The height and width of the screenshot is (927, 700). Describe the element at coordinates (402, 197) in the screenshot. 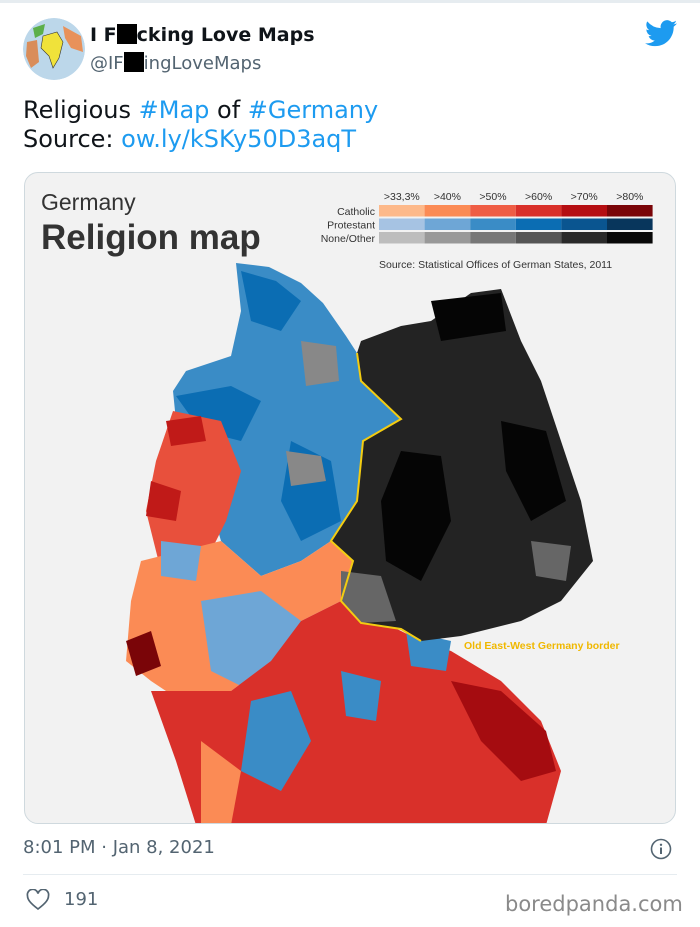

I see `legend-threshold: >33,3%` at that location.